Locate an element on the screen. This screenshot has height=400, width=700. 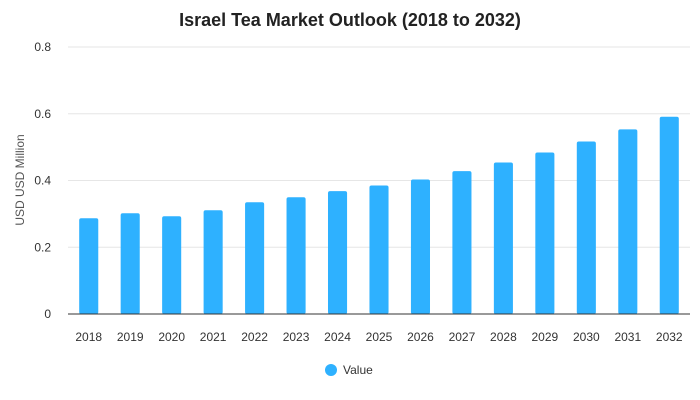
legend-marker is located at coordinates (331, 370).